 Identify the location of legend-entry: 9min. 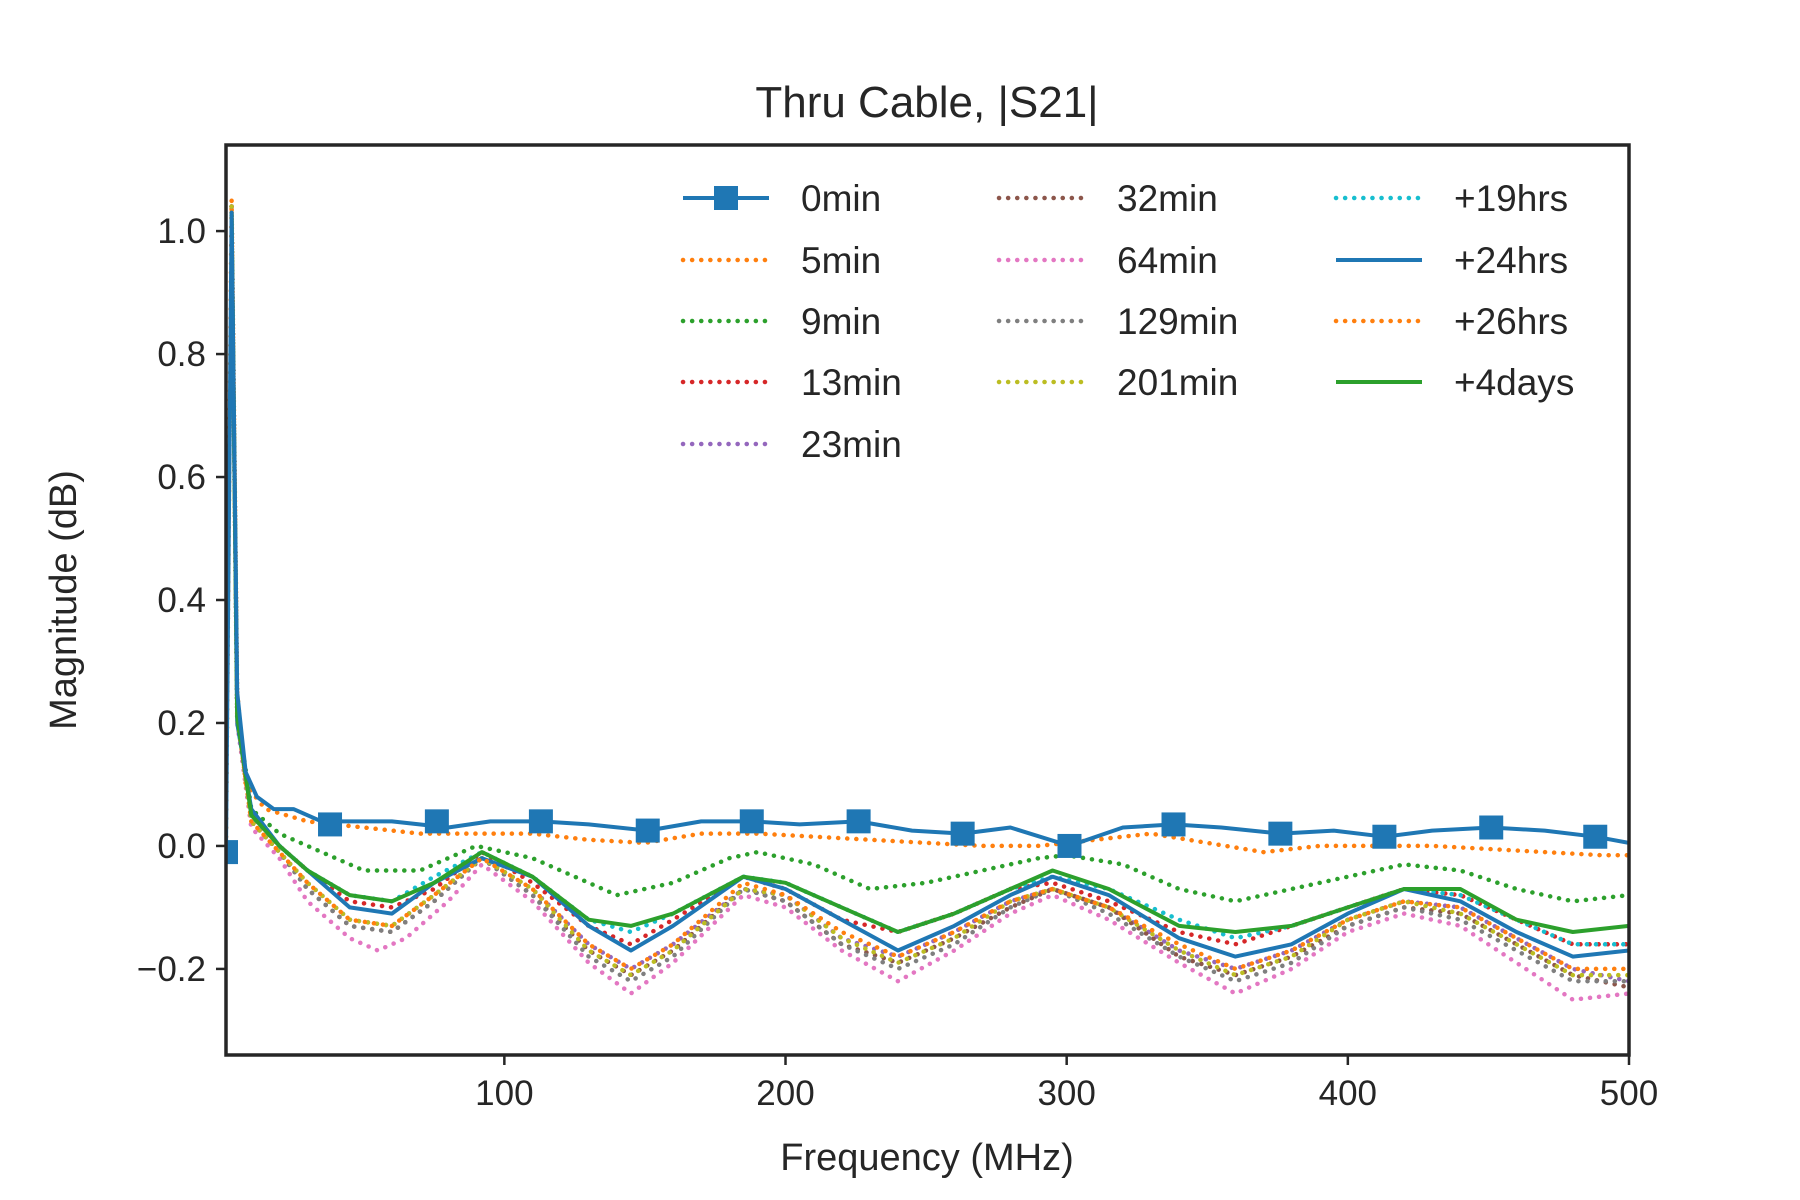
(780, 321).